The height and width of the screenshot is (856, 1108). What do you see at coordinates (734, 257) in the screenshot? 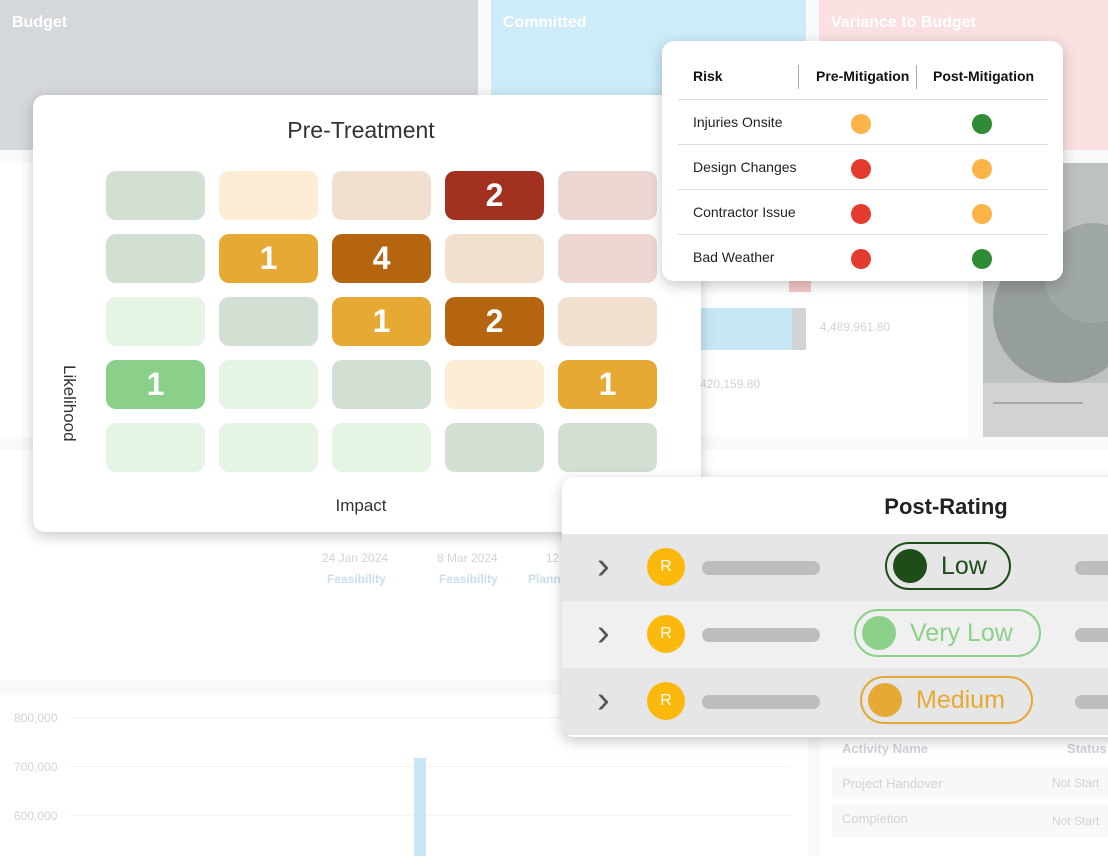
I see `risk-name: Bad Weather` at bounding box center [734, 257].